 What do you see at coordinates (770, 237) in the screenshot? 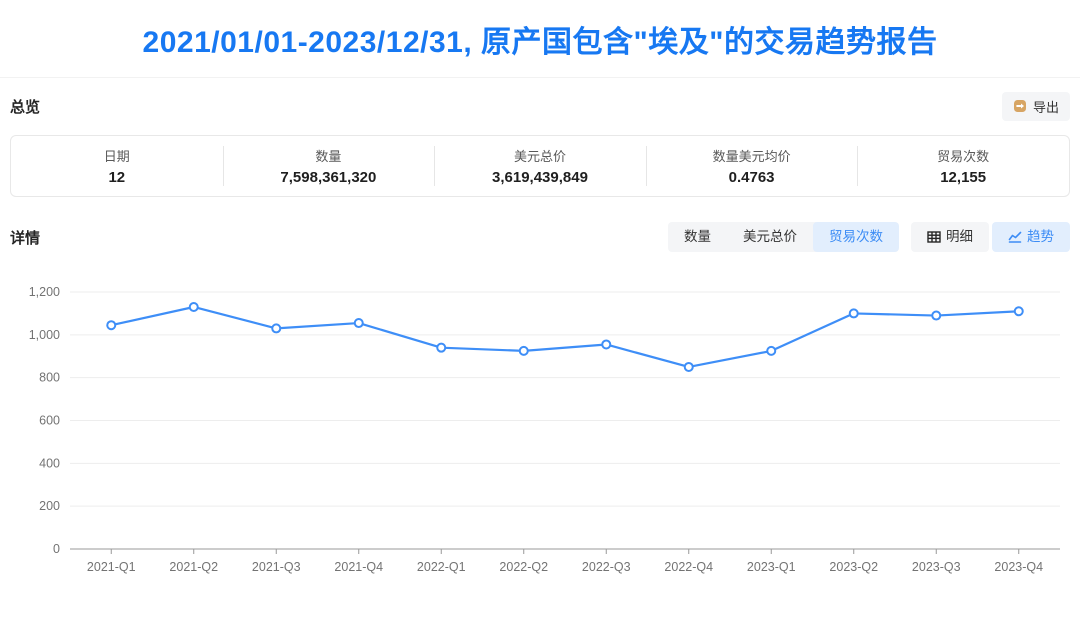
I see `tab-usd-total: 美元总价` at bounding box center [770, 237].